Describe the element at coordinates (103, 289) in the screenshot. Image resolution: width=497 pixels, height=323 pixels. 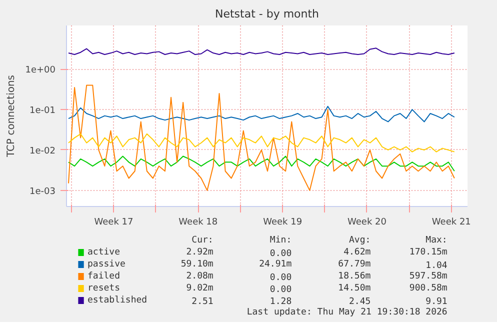
I see `legend-label: resets` at that location.